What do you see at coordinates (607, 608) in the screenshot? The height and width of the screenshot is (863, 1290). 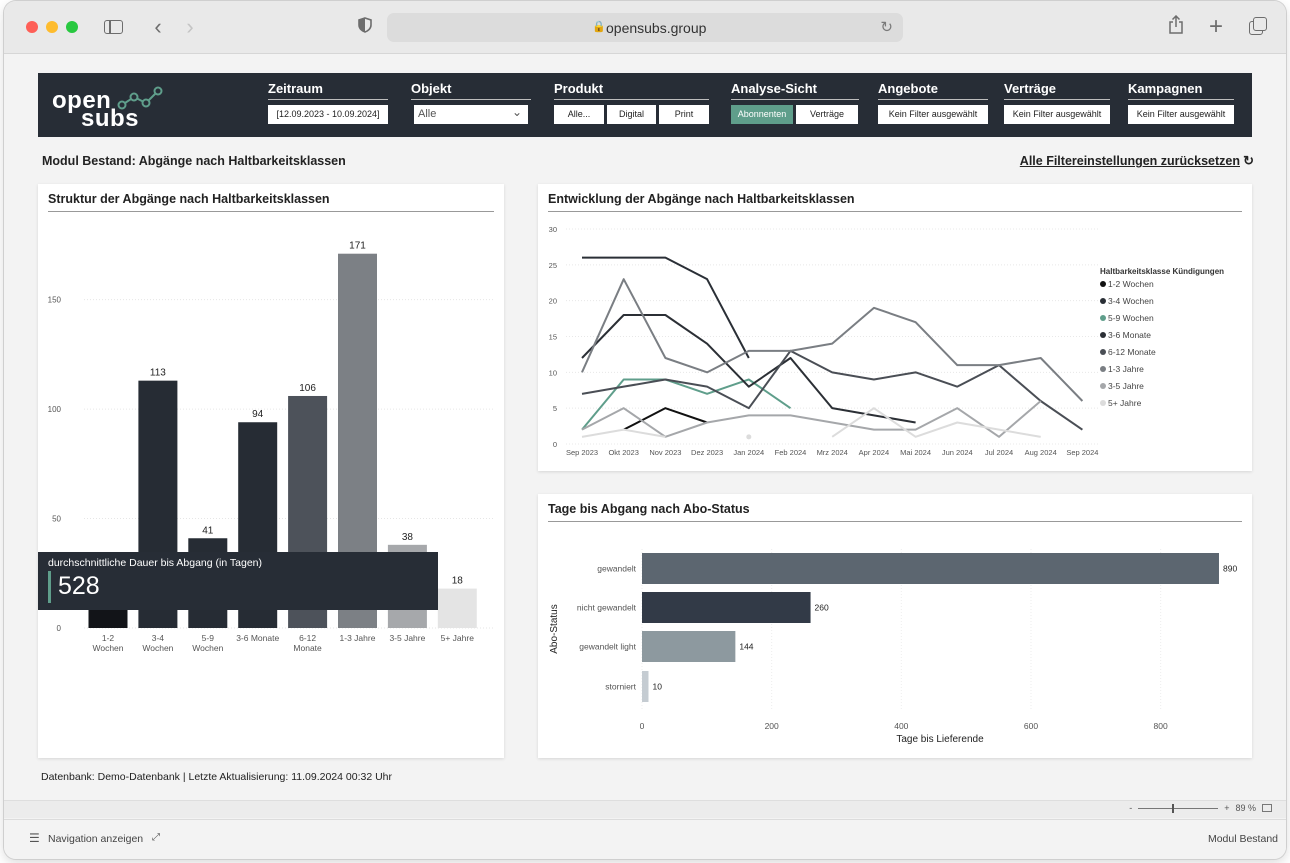 I see `y-tick-label: nicht gewandelt` at bounding box center [607, 608].